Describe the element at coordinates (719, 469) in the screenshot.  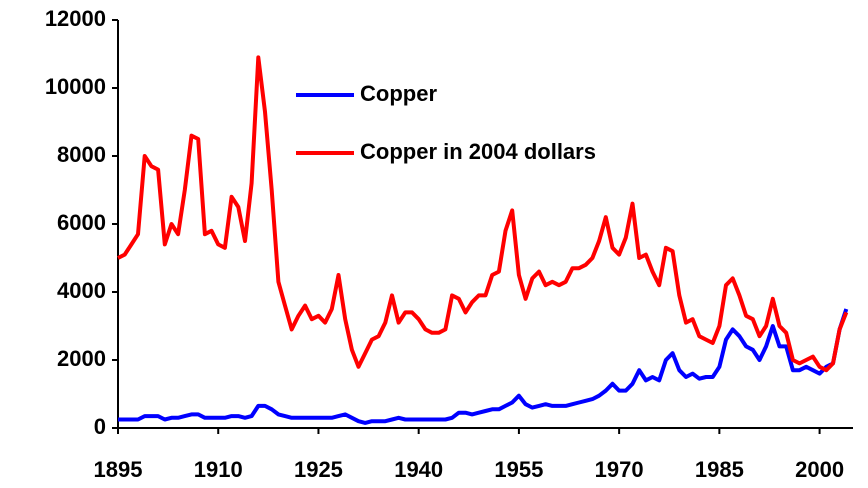
I see `x-tick-label: 1985` at that location.